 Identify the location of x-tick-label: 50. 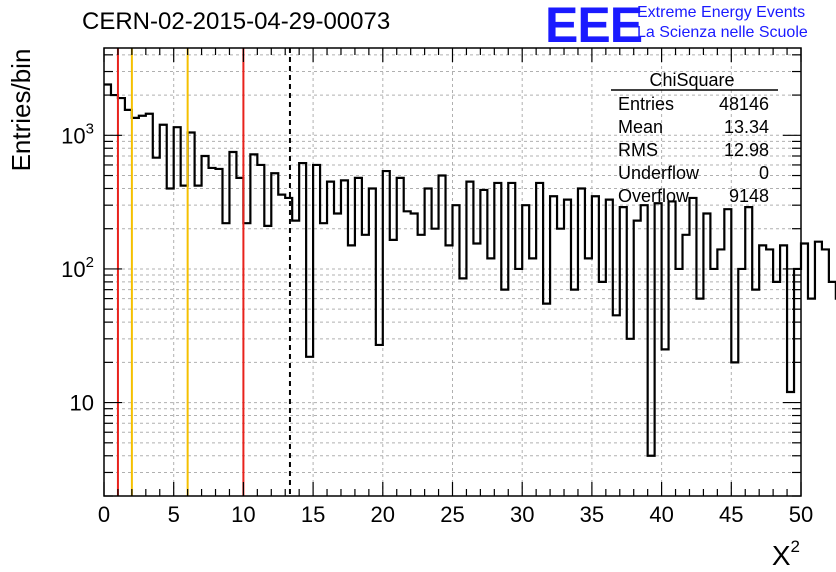
(801, 514).